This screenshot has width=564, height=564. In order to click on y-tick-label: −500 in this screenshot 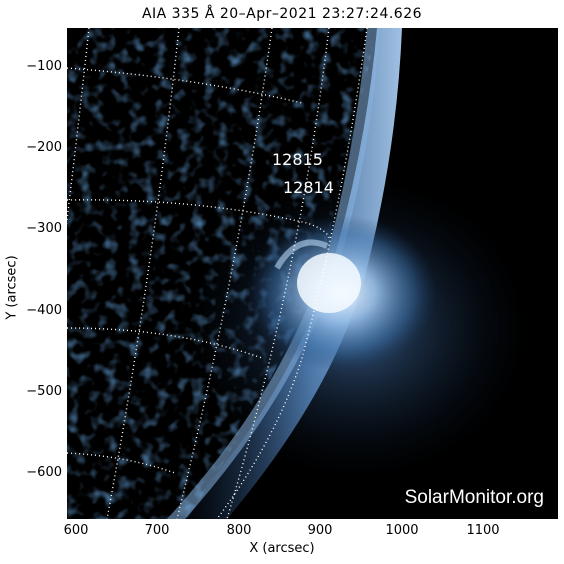, I will do `click(44, 391)`.